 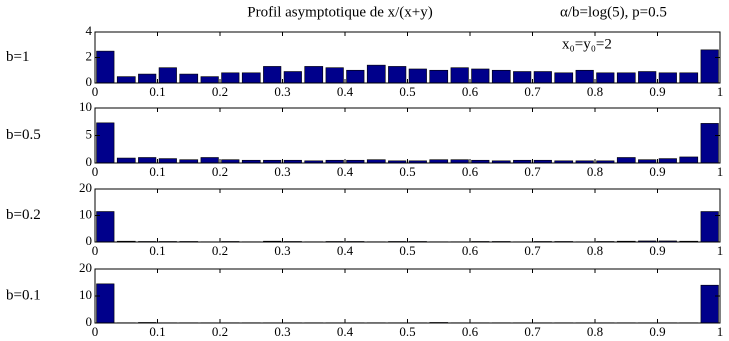 What do you see at coordinates (587, 44) in the screenshot?
I see `annotation: x₀=y₀=2` at bounding box center [587, 44].